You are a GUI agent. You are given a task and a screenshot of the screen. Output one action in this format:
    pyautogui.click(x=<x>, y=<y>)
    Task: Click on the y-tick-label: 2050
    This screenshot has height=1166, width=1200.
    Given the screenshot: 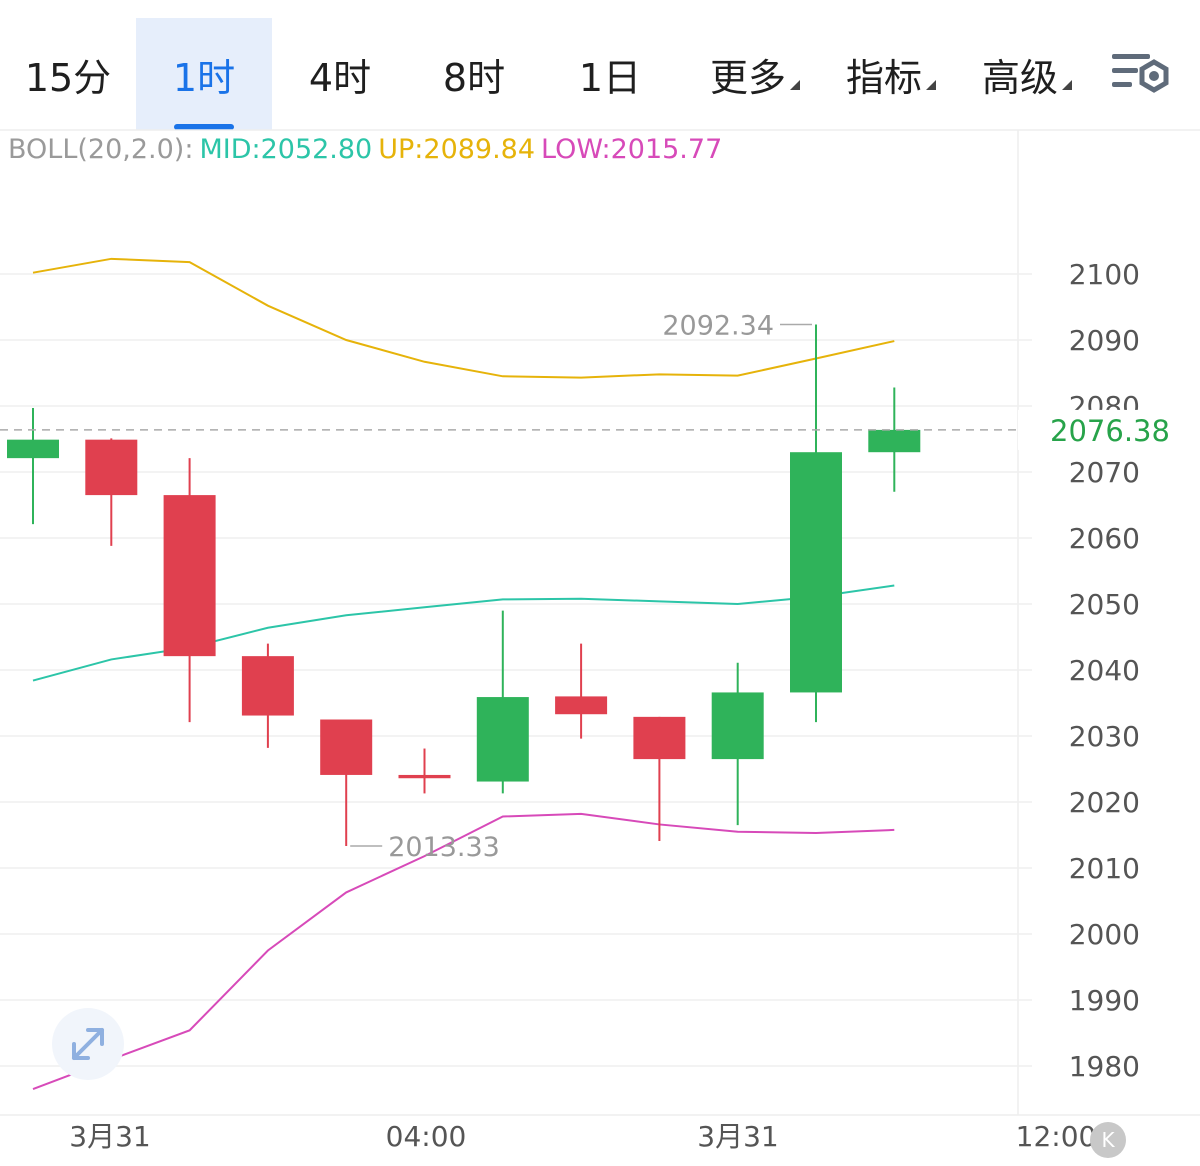 What is the action you would take?
    pyautogui.click(x=1104, y=604)
    